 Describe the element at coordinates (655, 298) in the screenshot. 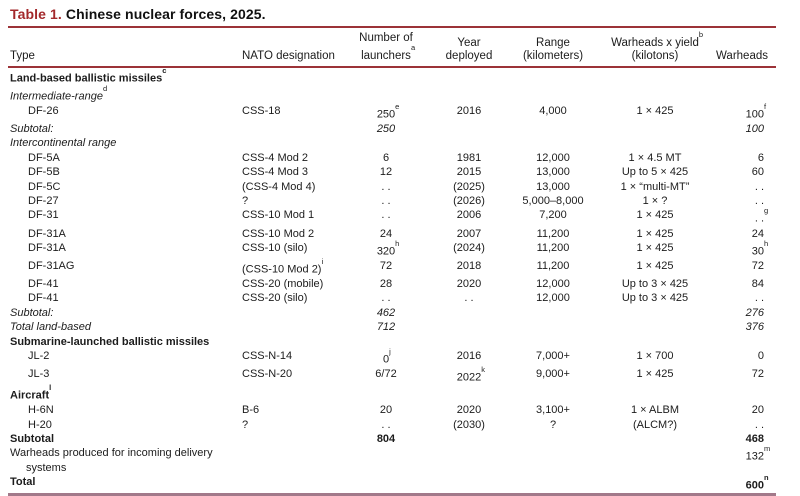

I see `cell-yield: Up to 3 × 425` at that location.